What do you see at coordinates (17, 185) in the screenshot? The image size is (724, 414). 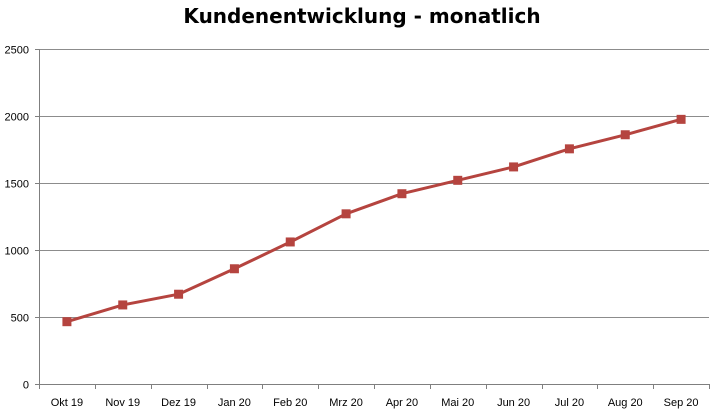 I see `y-tick-label-1500: 1500` at bounding box center [17, 185].